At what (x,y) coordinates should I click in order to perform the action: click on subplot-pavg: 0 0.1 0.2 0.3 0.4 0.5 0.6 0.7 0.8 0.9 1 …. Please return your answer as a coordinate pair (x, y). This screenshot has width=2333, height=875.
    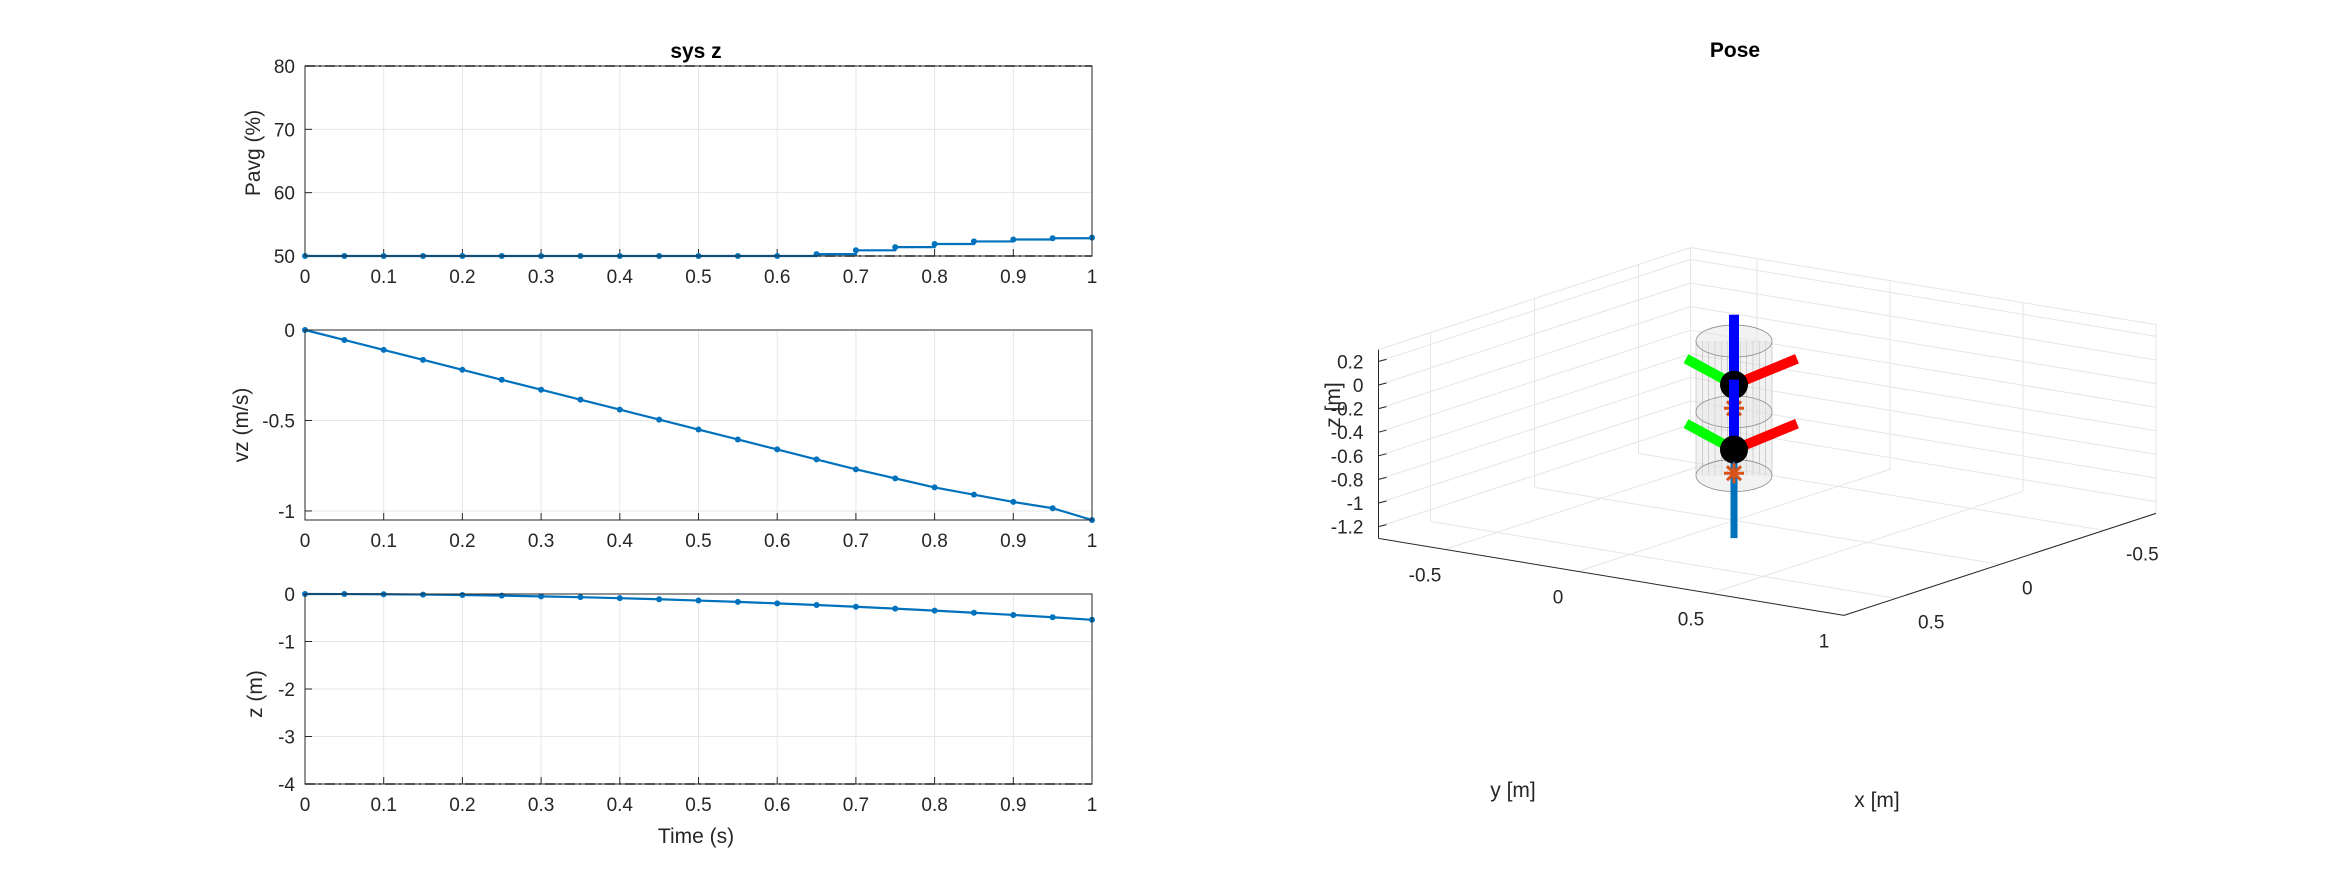
    Looking at the image, I should click on (669, 164).